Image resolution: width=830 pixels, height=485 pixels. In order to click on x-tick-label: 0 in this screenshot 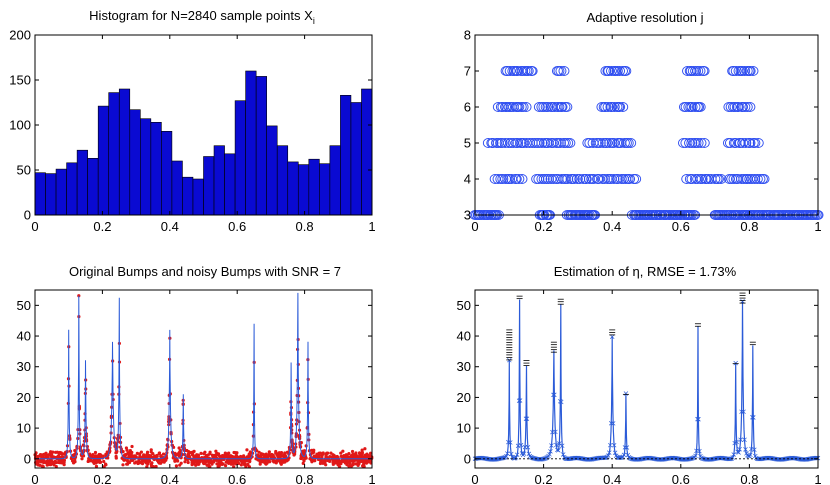, I will do `click(474, 226)`.